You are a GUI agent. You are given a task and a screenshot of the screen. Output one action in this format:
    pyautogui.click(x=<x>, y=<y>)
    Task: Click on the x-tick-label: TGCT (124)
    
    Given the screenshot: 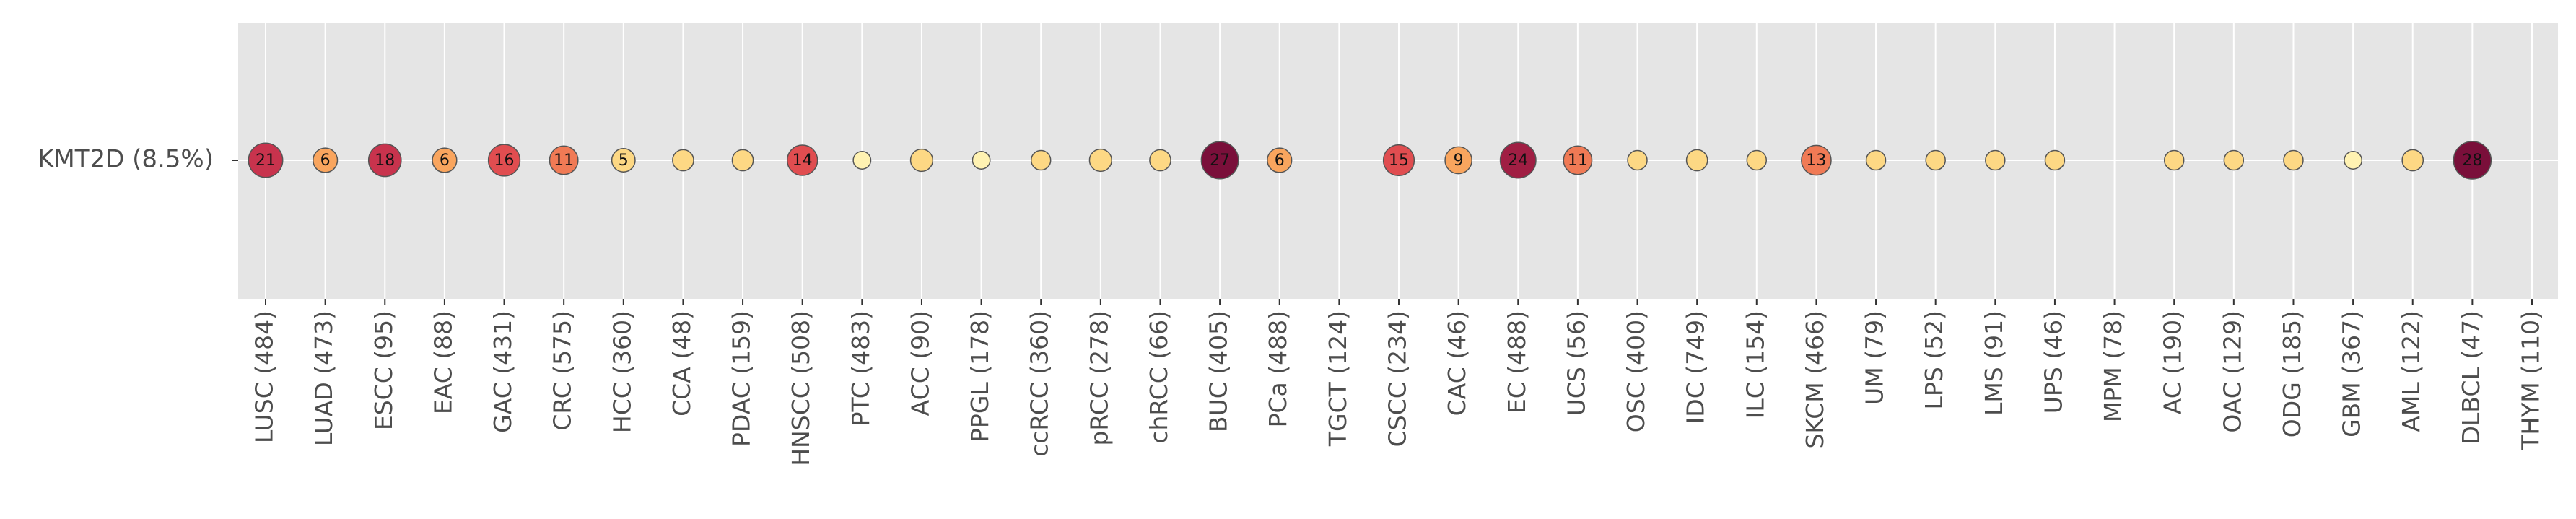 What is the action you would take?
    pyautogui.click(x=1338, y=378)
    